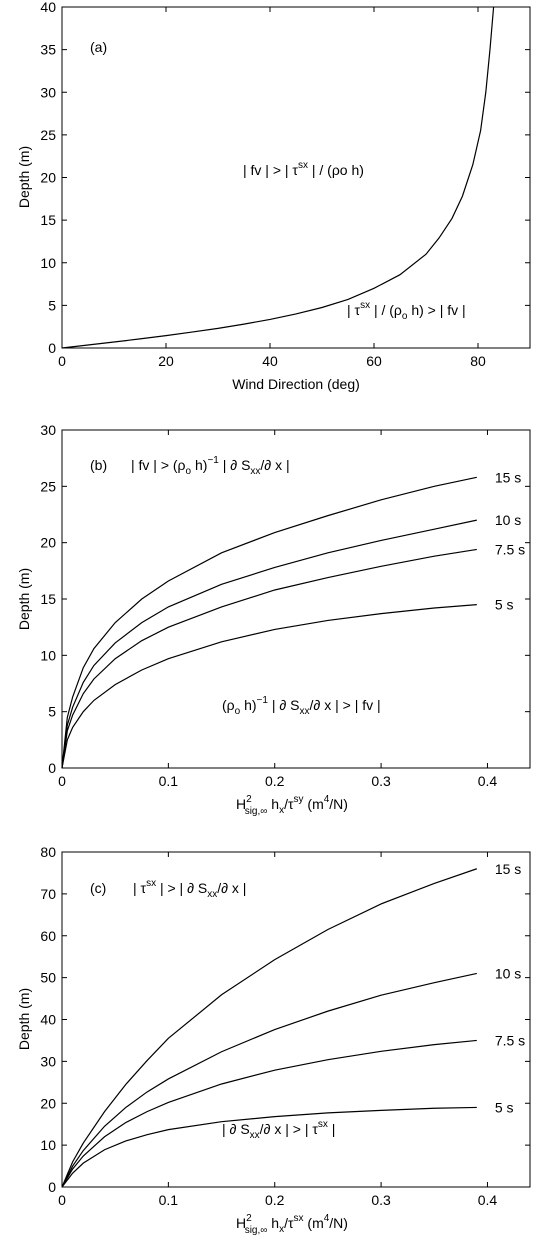 Image resolution: width=534 pixels, height=1249 pixels. Describe the element at coordinates (48, 894) in the screenshot. I see `y-tick-label: 70` at that location.